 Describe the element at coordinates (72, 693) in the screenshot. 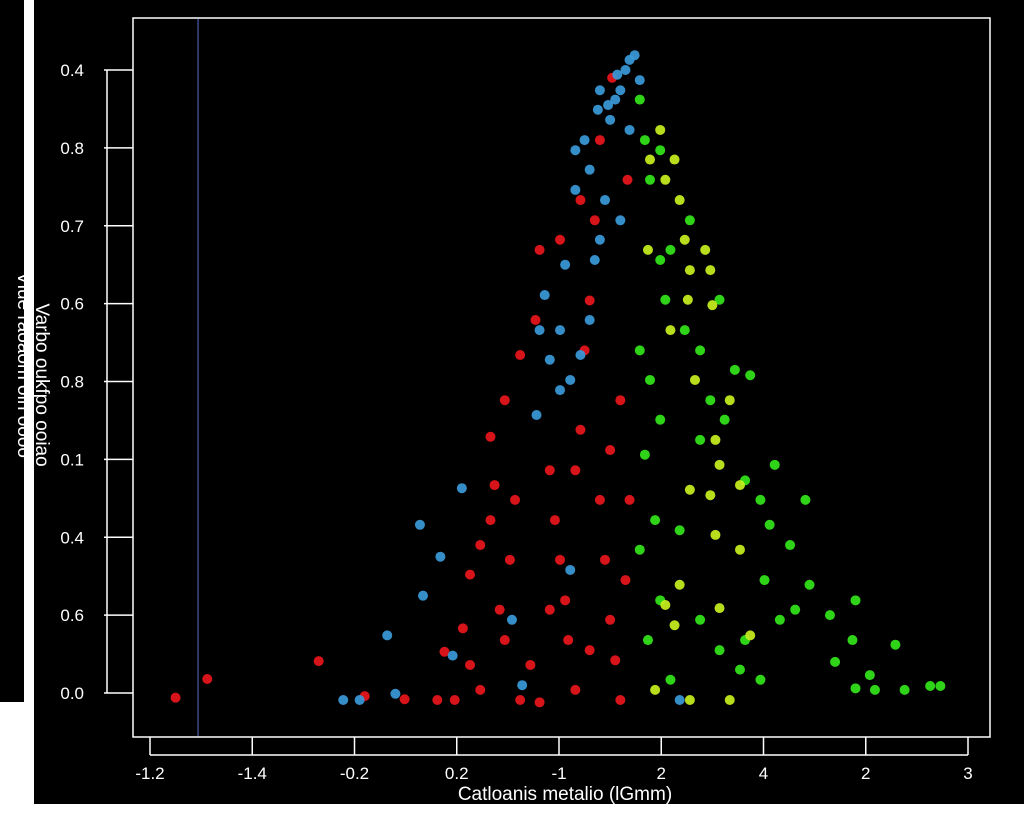

I see `y-tick-label: 0.0` at that location.